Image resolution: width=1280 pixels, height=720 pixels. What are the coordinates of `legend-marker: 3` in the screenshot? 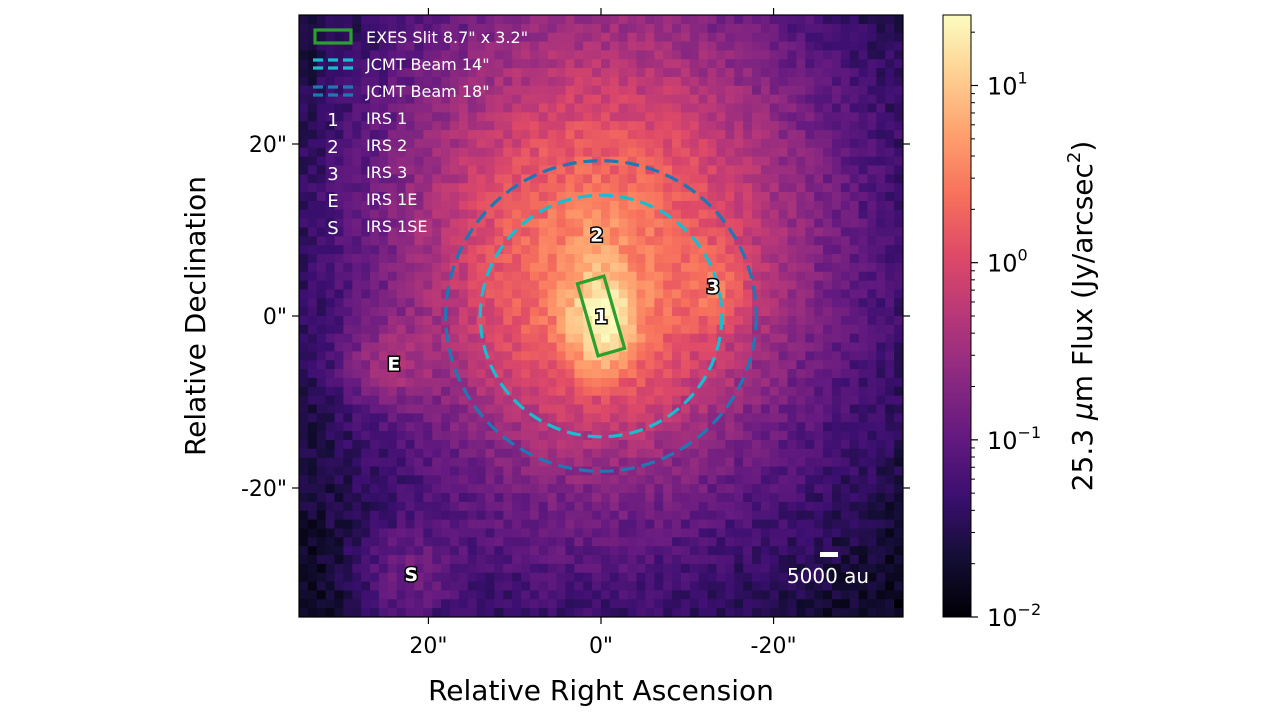 It's located at (332, 174).